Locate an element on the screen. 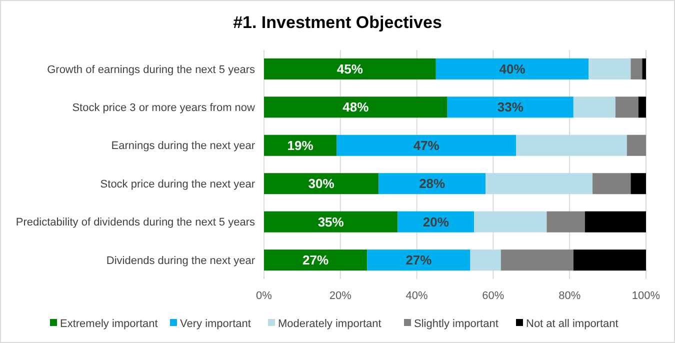 The width and height of the screenshot is (675, 343). data-label: 48% is located at coordinates (356, 107).